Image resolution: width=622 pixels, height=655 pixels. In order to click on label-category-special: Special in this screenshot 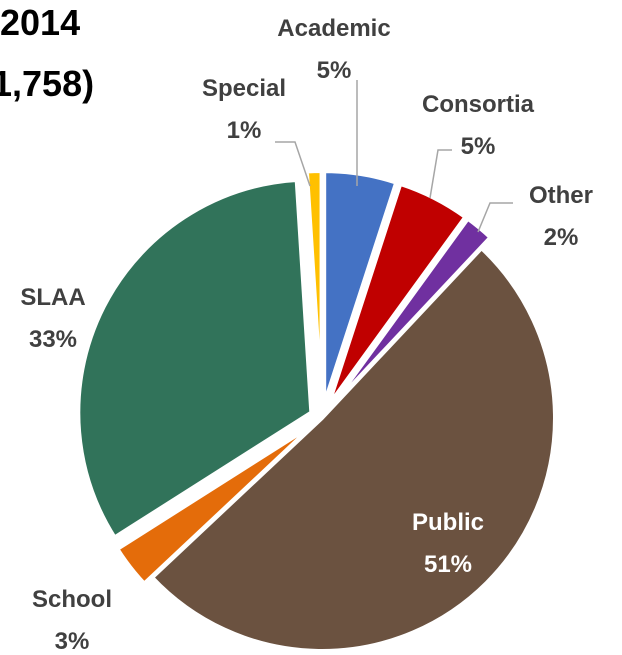, I will do `click(244, 88)`.